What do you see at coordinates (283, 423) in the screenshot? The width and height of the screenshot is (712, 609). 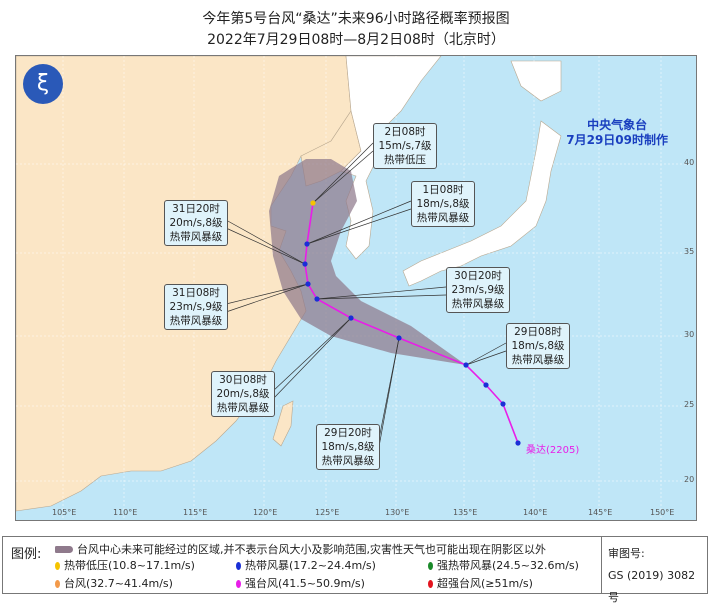 I see `land-taiwan` at bounding box center [283, 423].